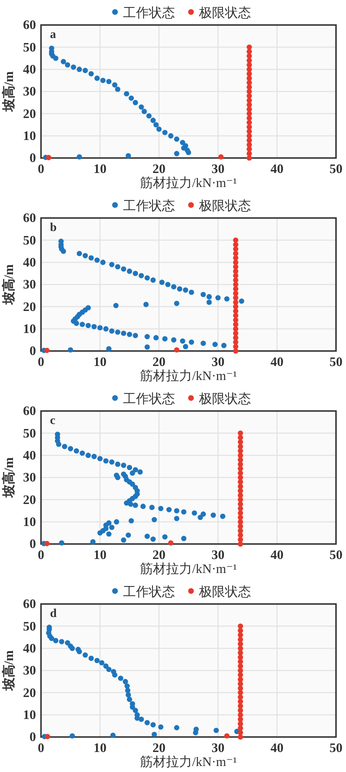 The height and width of the screenshot is (772, 346). What do you see at coordinates (218, 168) in the screenshot?
I see `x-tick-label: 30` at bounding box center [218, 168].